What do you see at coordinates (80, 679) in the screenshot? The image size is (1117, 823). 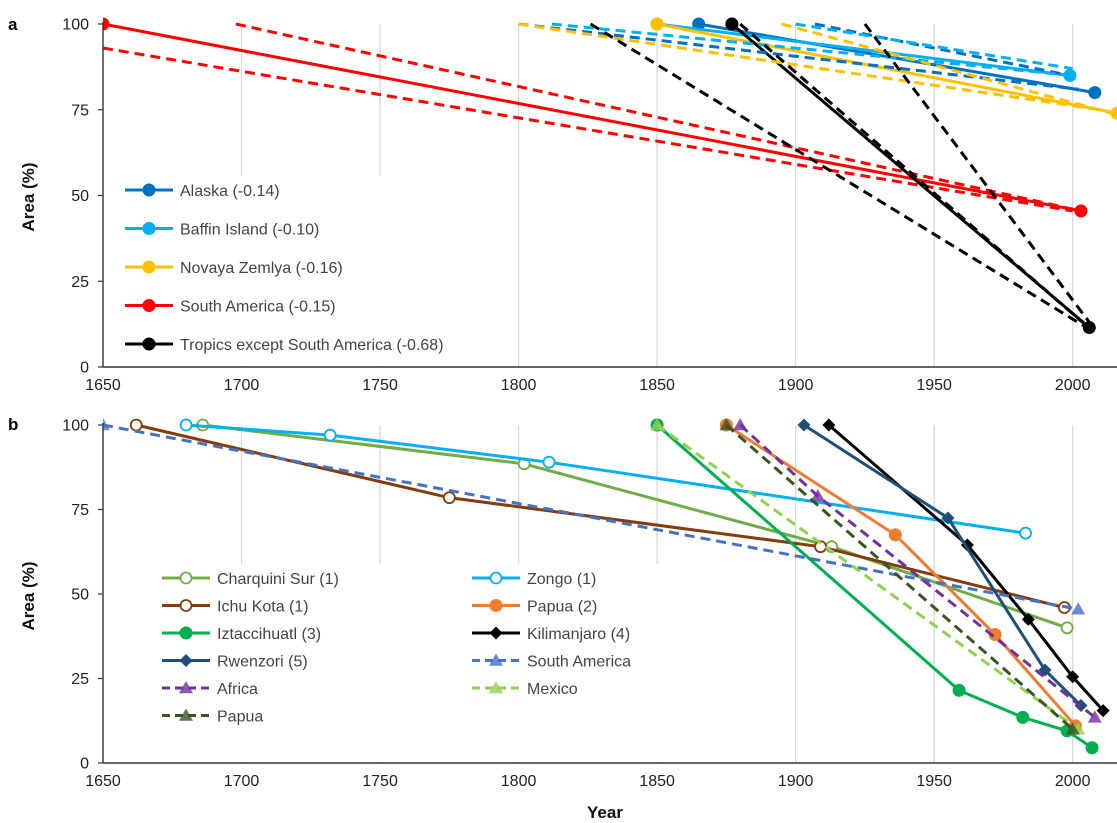 I see `panel-b-y-tick-25: 25` at bounding box center [80, 679].